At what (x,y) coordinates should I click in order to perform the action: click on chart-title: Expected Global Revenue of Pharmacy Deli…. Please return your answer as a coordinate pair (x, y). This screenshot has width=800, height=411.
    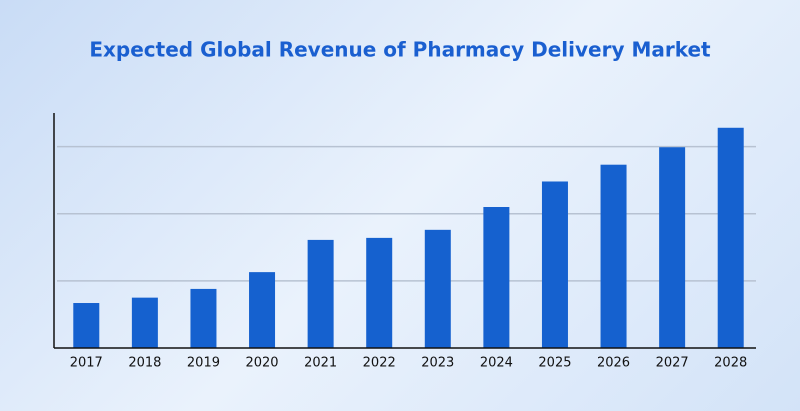
    Looking at the image, I should click on (400, 50).